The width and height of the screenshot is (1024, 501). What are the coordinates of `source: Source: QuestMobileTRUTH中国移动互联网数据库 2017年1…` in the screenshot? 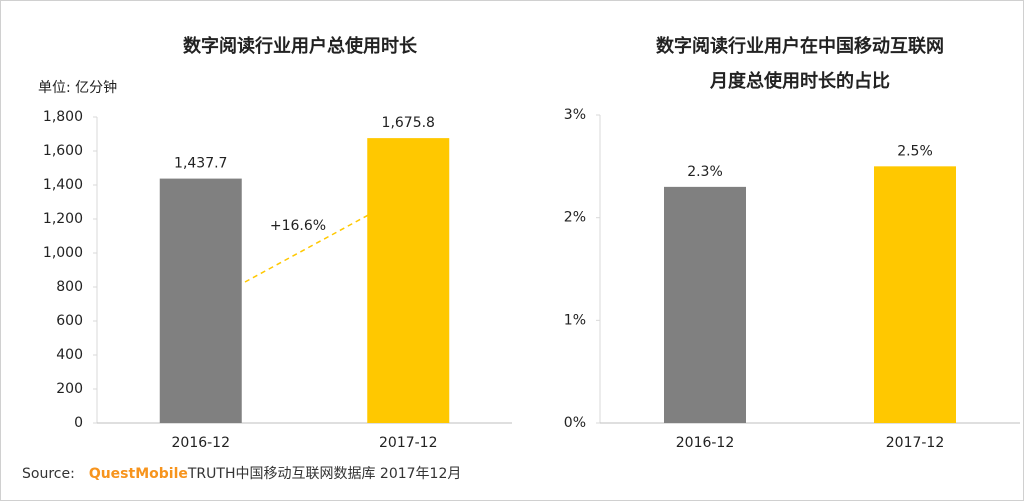 It's located at (241, 474).